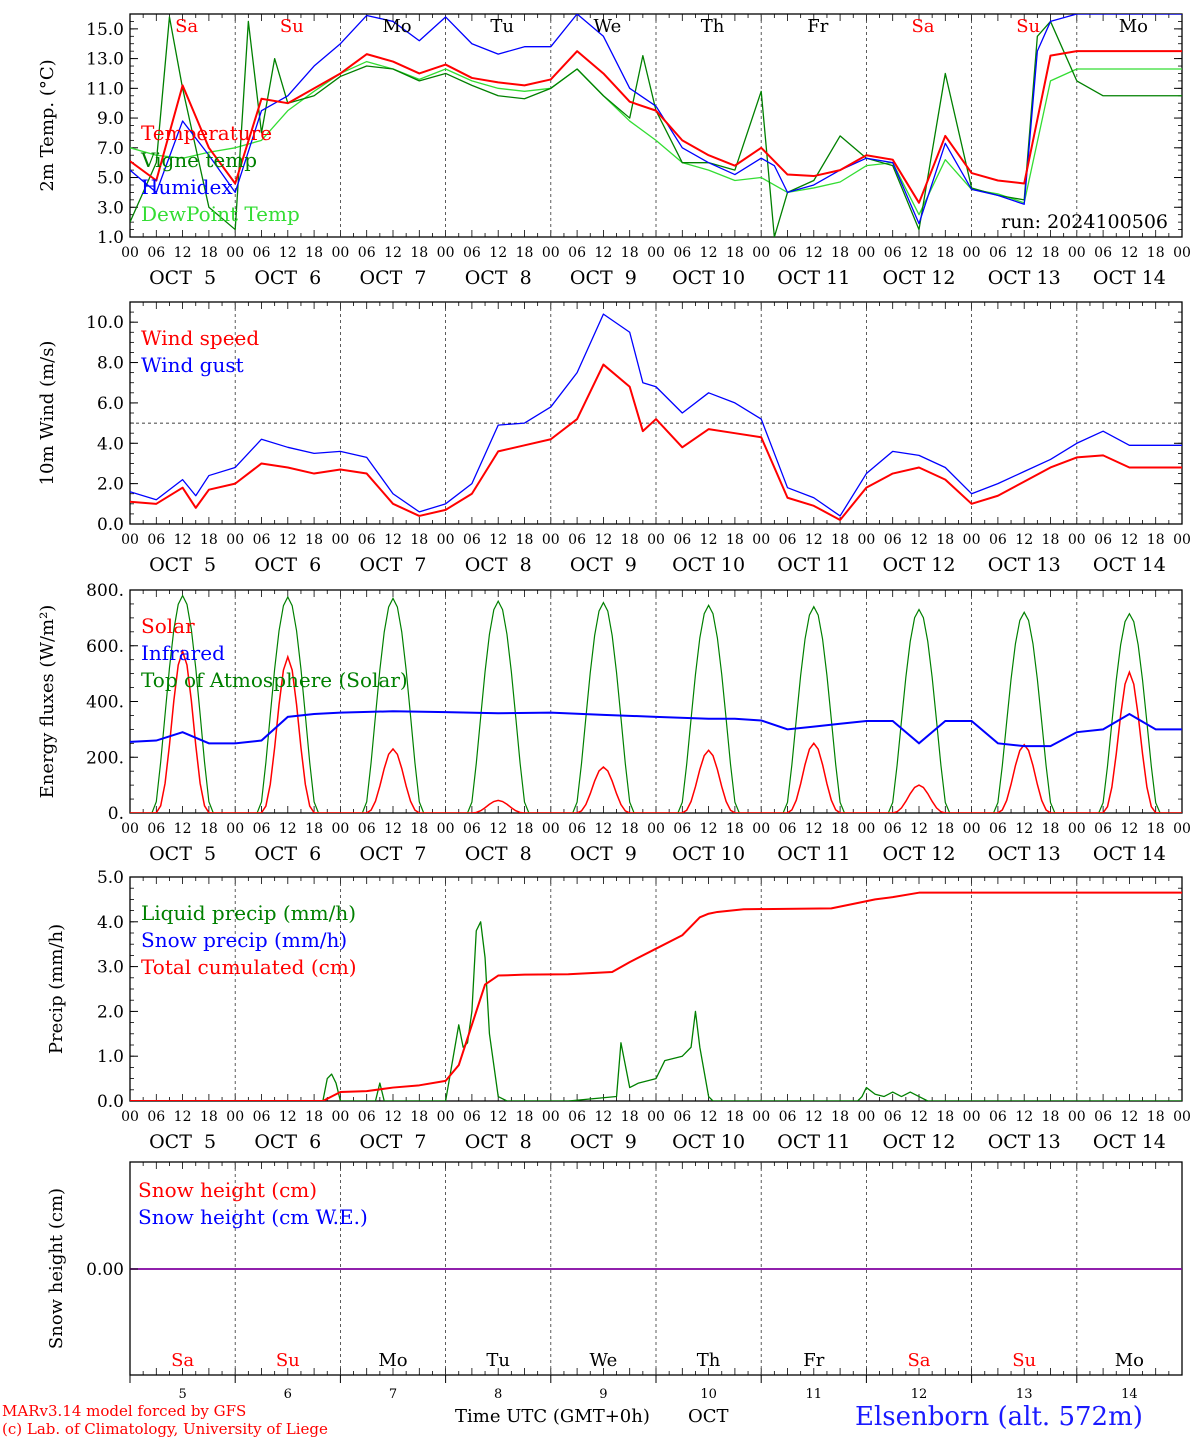 This screenshot has width=1194, height=1440. What do you see at coordinates (392, 1360) in the screenshot?
I see `weekday-label: Mo` at bounding box center [392, 1360].